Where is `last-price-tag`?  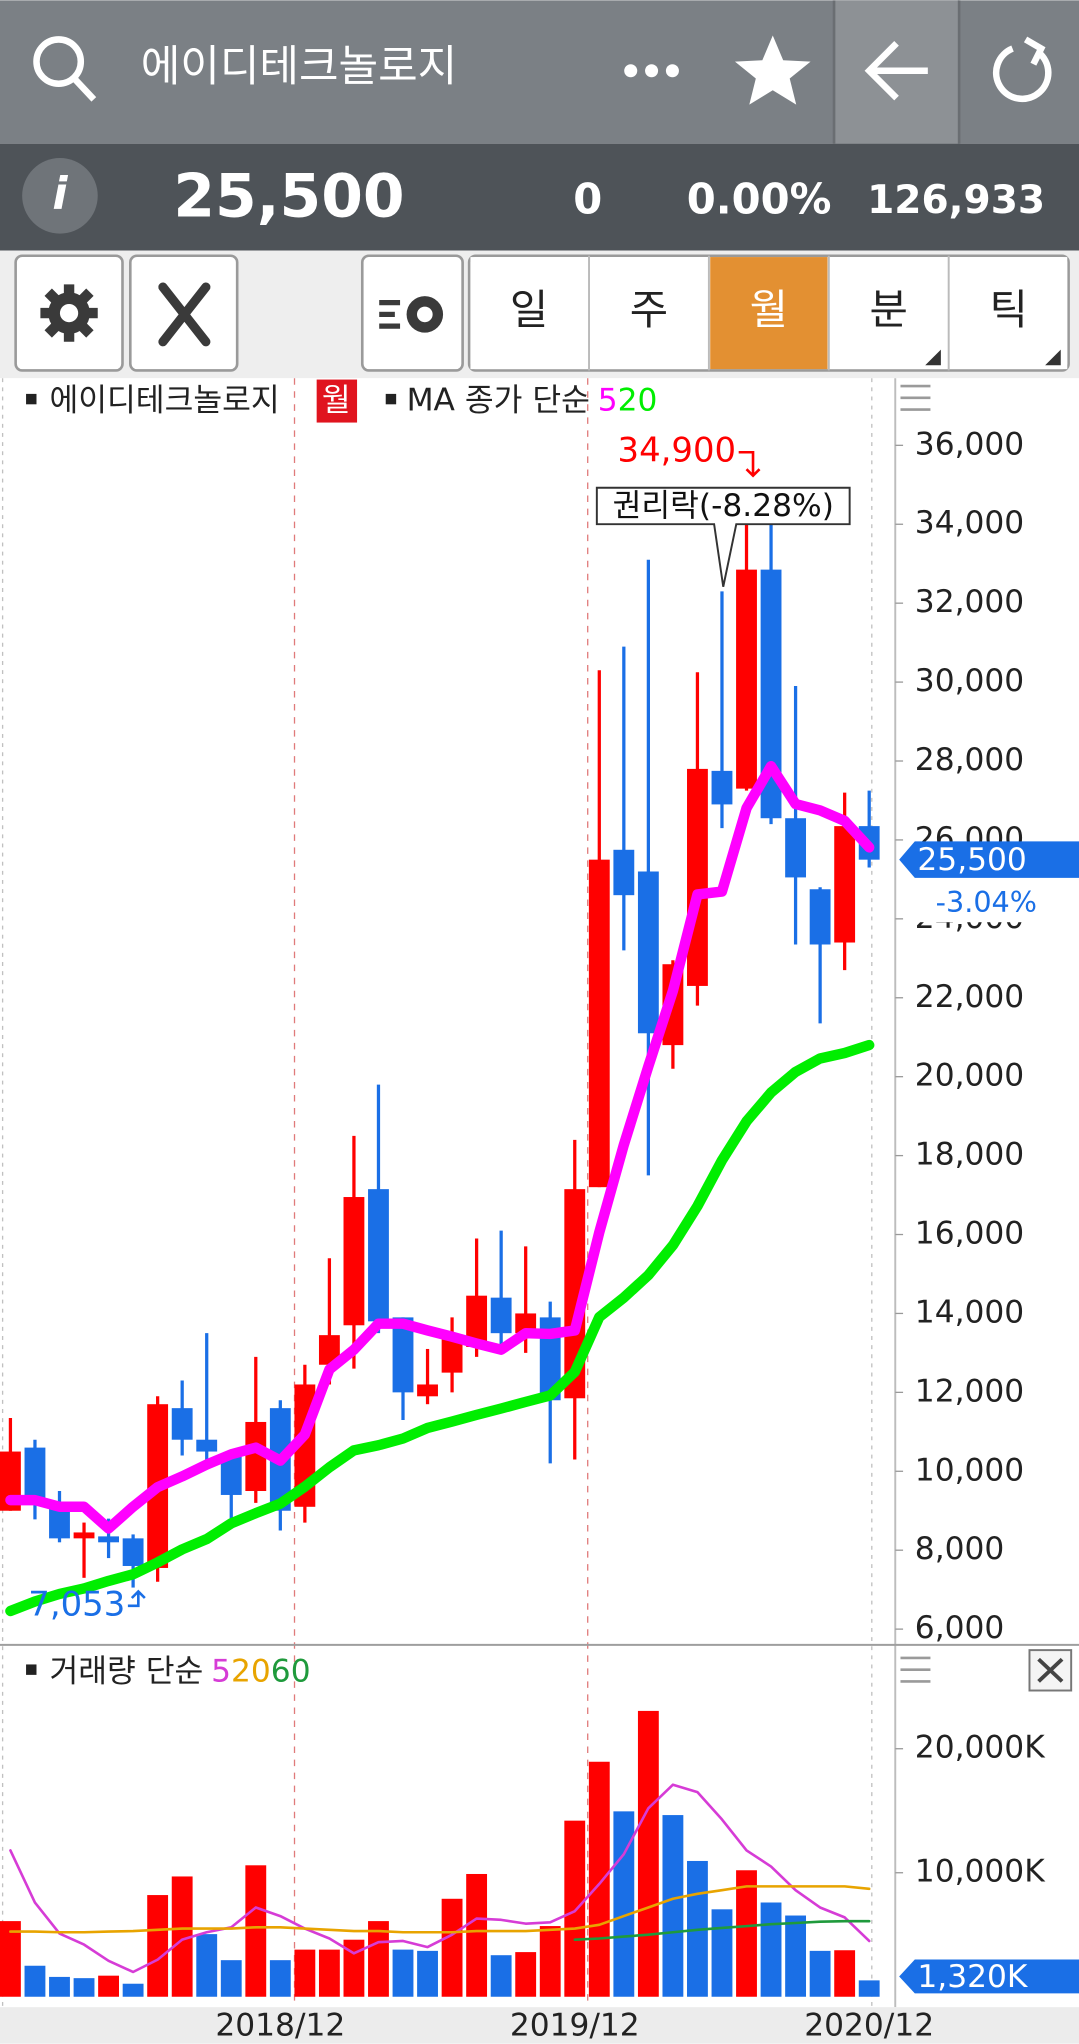 last-price-tag is located at coordinates (989, 859).